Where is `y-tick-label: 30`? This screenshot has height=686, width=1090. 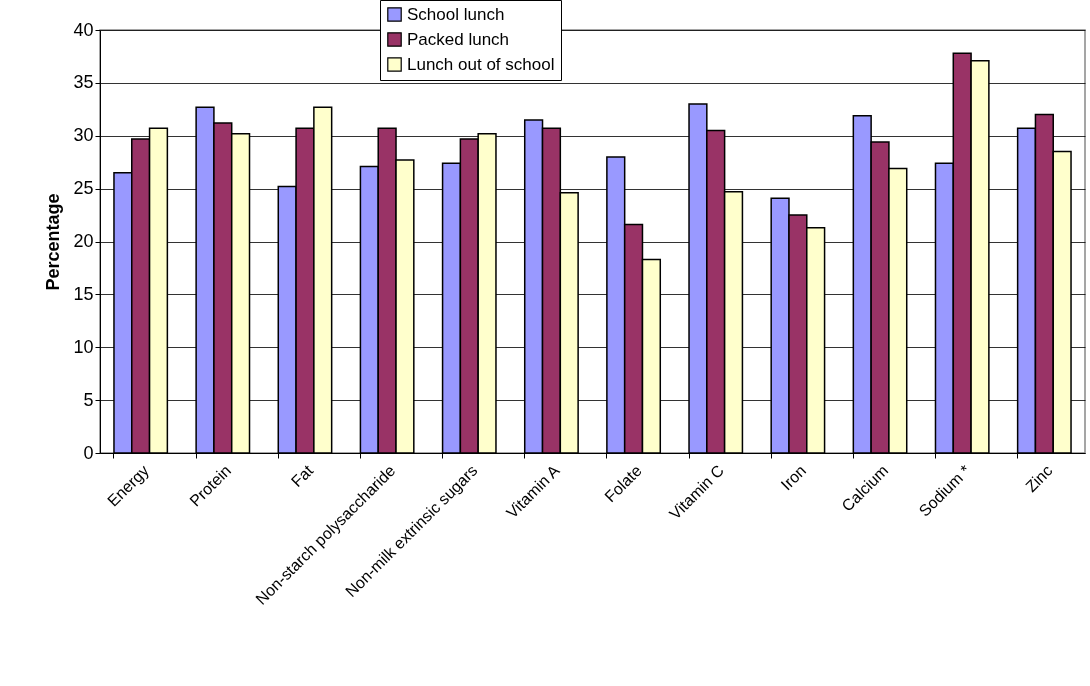
y-tick-label: 30 is located at coordinates (83, 135).